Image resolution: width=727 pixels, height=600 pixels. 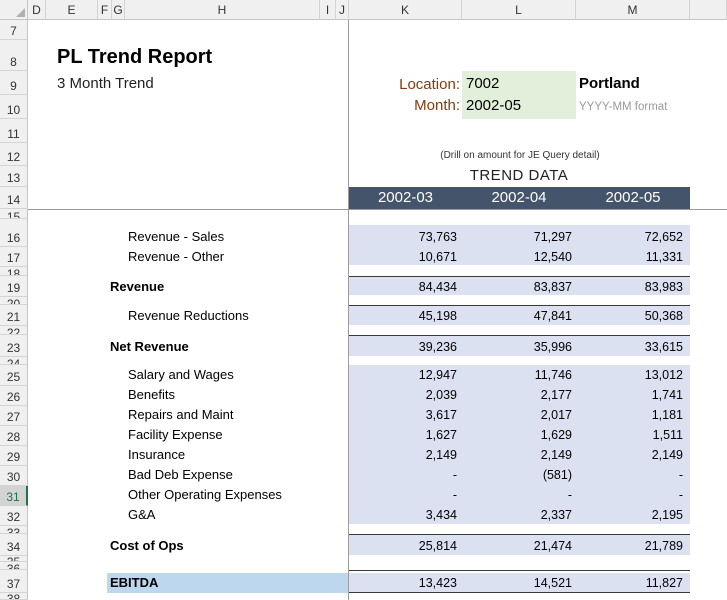 What do you see at coordinates (175, 434) in the screenshot?
I see `line-label: Facility Expense` at bounding box center [175, 434].